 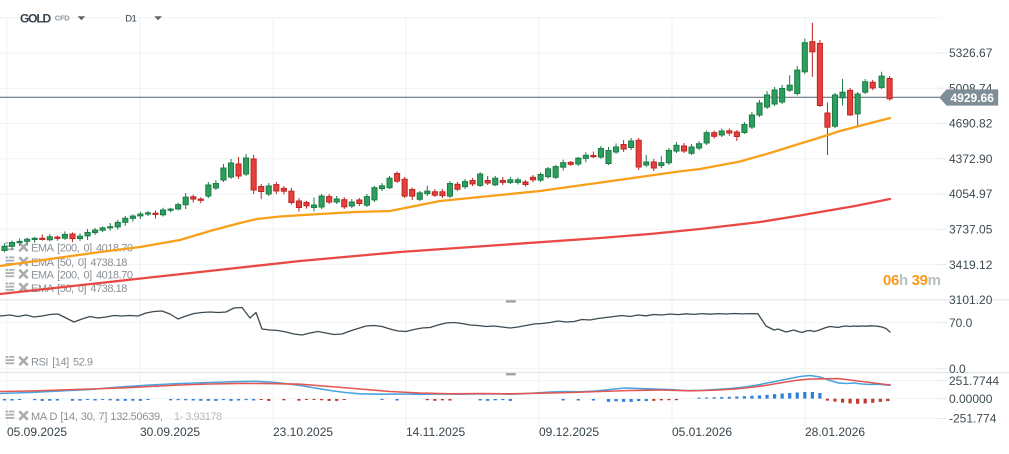 What do you see at coordinates (435, 432) in the screenshot?
I see `svg-text: 14.11.2025` at bounding box center [435, 432].